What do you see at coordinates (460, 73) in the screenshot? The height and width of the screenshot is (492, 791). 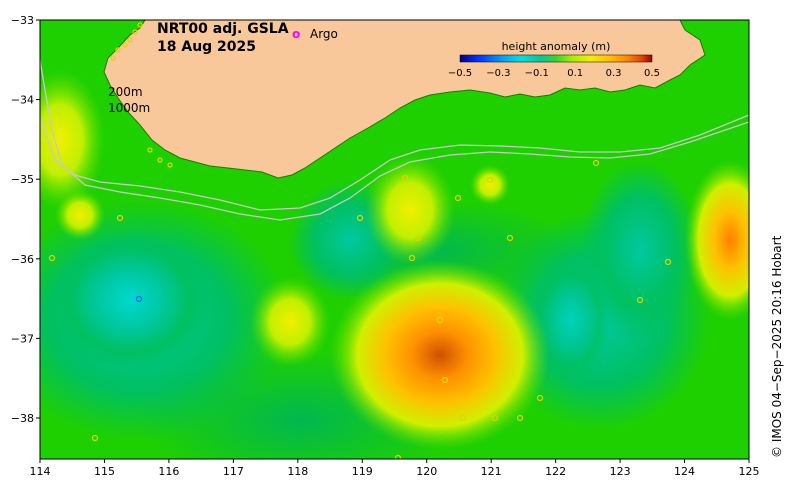 I see `colorbar-tick-label: −0.5` at bounding box center [460, 73].